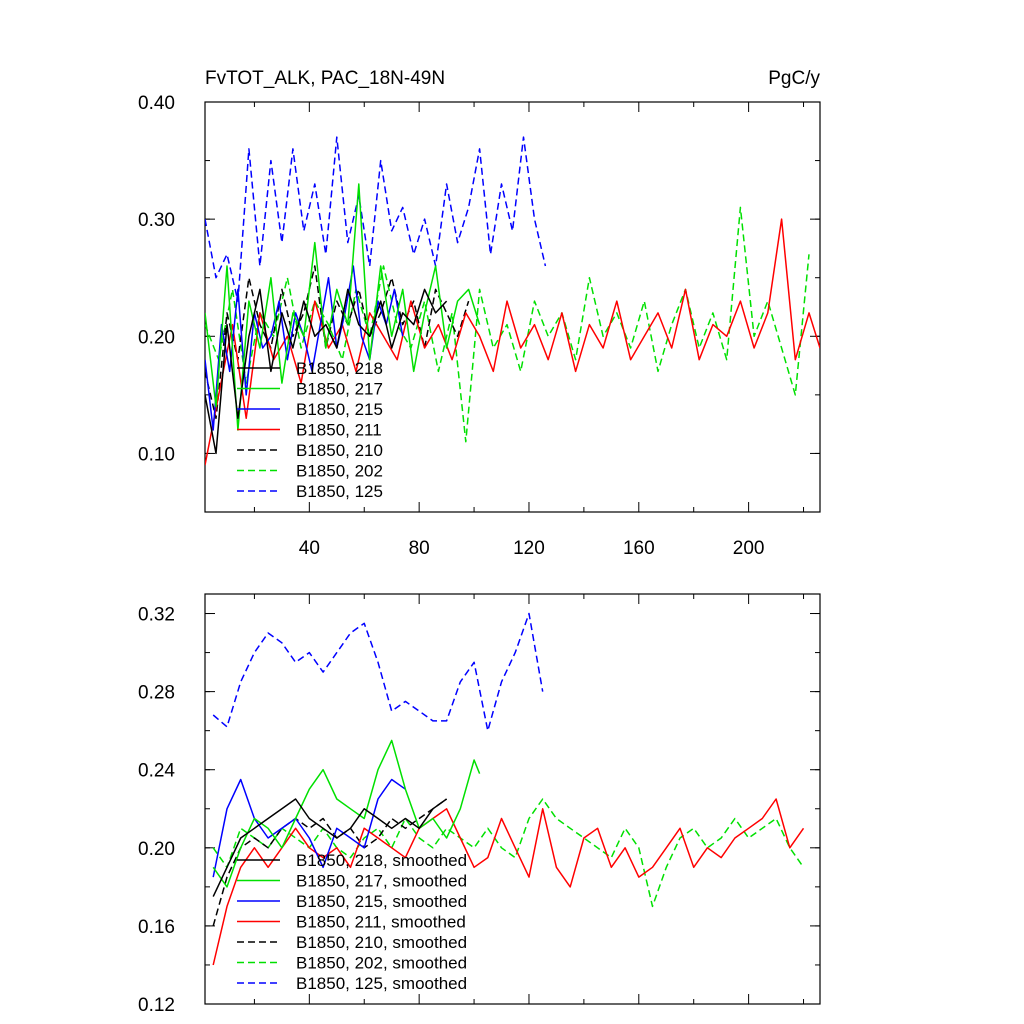  What do you see at coordinates (309, 548) in the screenshot?
I see `x-tick-label: 40` at bounding box center [309, 548].